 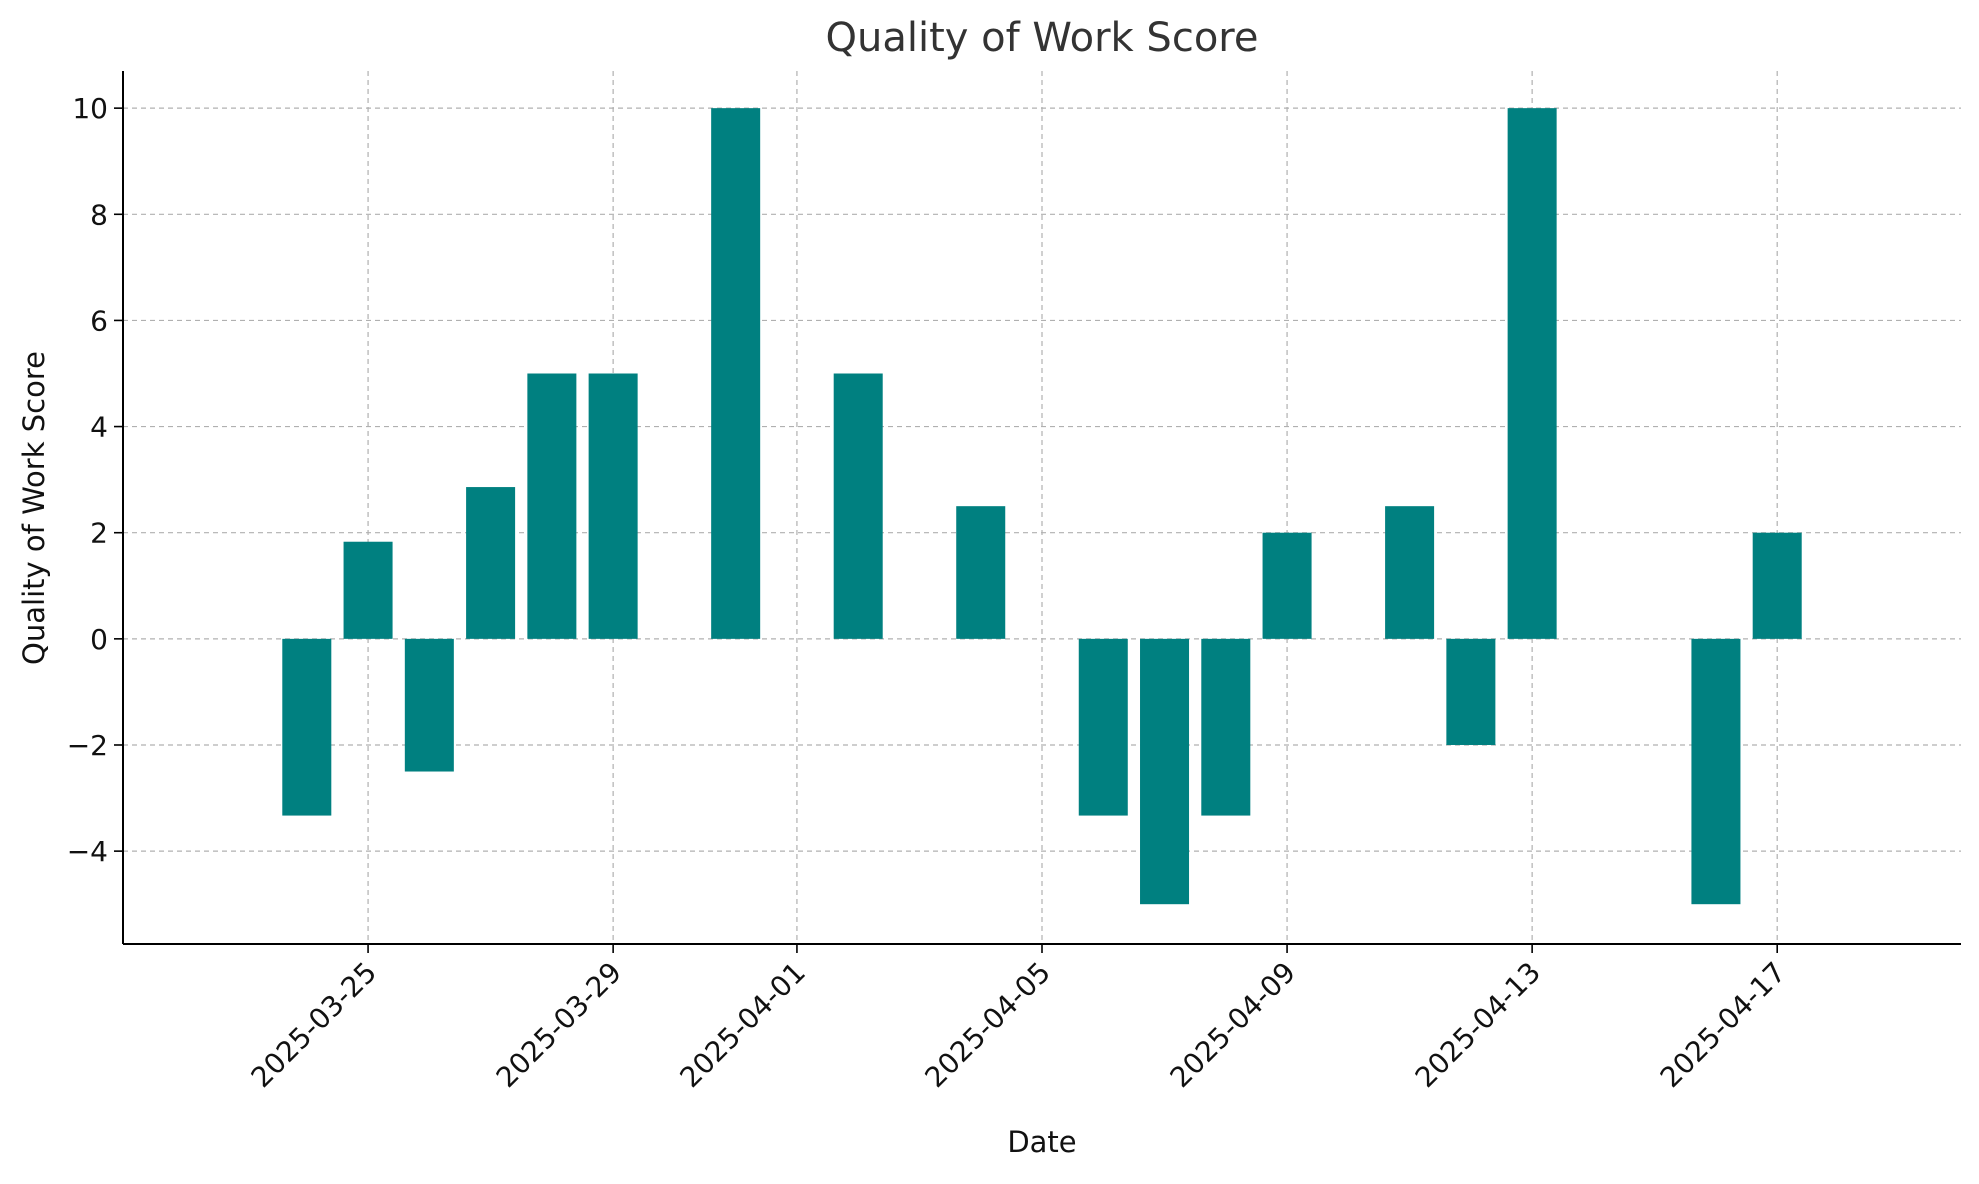 I want to click on y-tick-label: −2, so click(x=87, y=745).